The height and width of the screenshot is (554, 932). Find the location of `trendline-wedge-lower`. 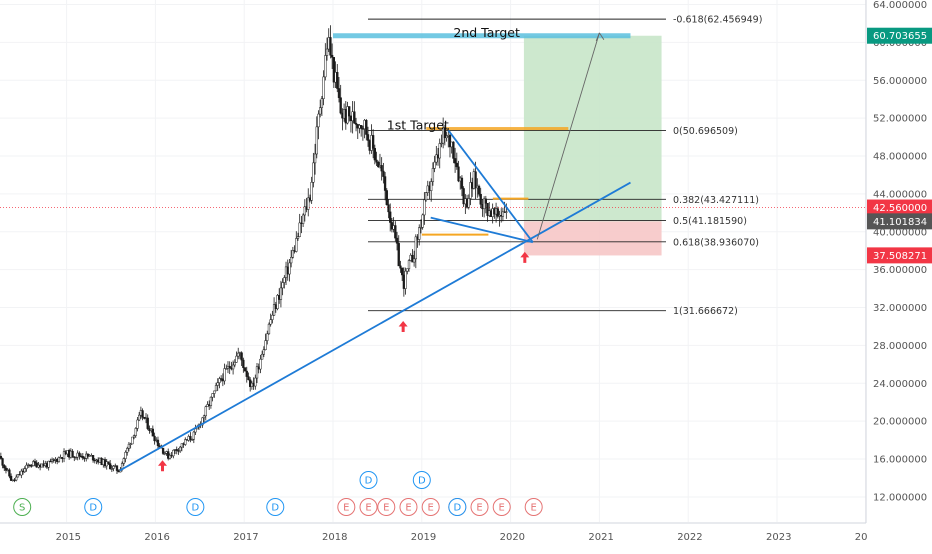

trendline-wedge-lower is located at coordinates (482, 230).